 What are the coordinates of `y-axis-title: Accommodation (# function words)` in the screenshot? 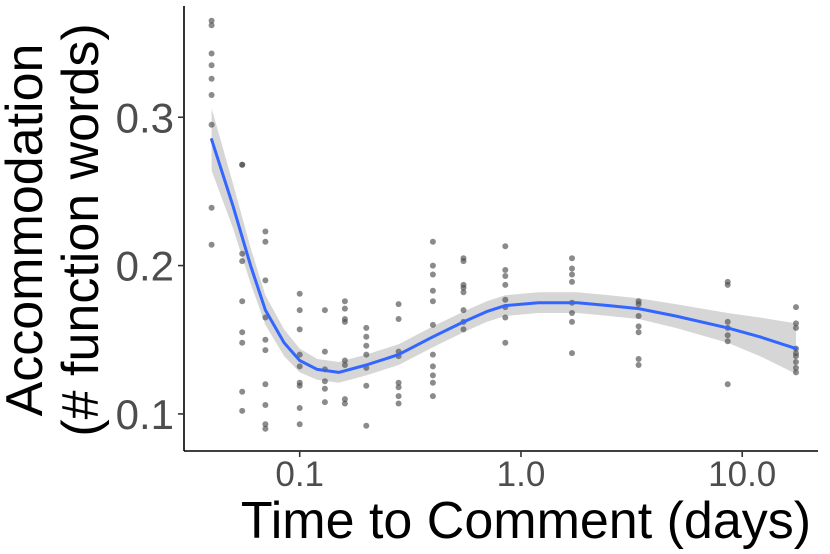 It's located at (55, 229).